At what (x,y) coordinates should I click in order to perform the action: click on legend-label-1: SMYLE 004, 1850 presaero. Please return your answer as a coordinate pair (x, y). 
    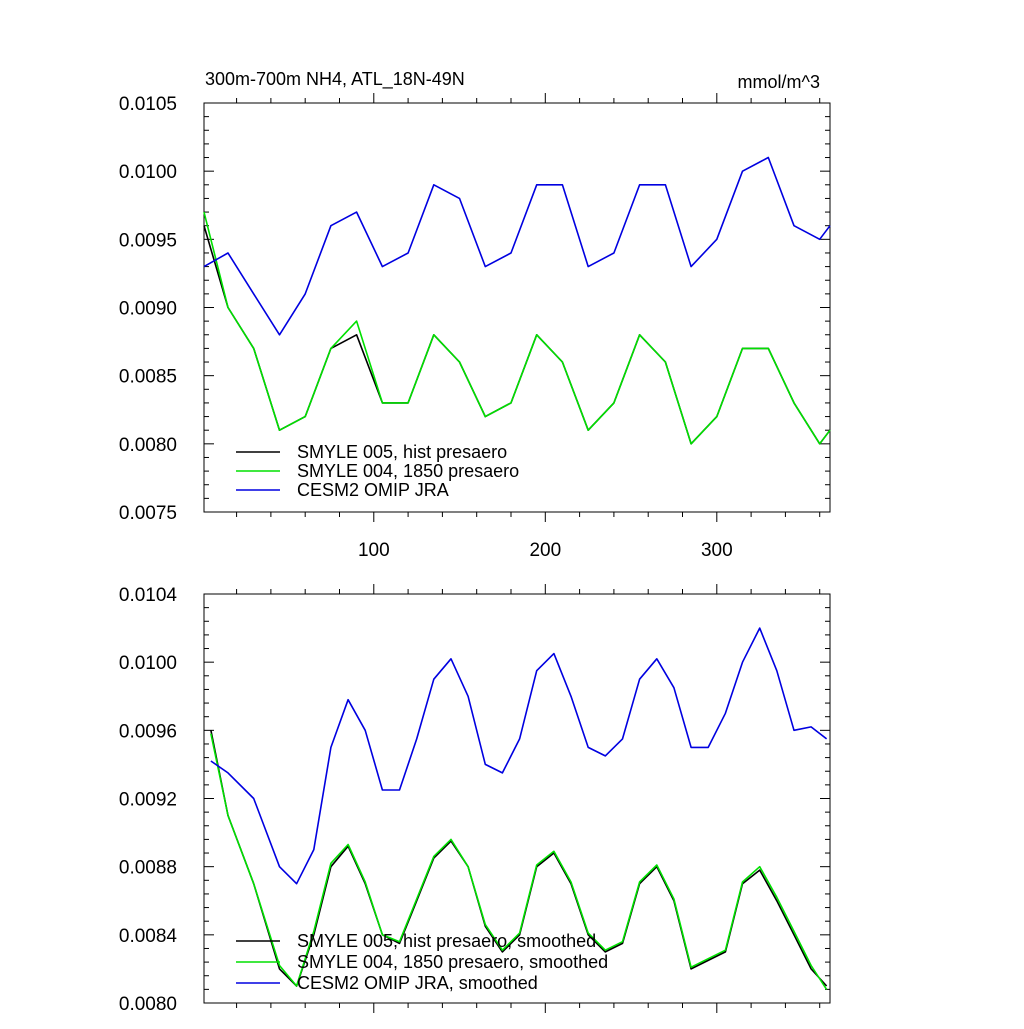
    Looking at the image, I should click on (408, 471).